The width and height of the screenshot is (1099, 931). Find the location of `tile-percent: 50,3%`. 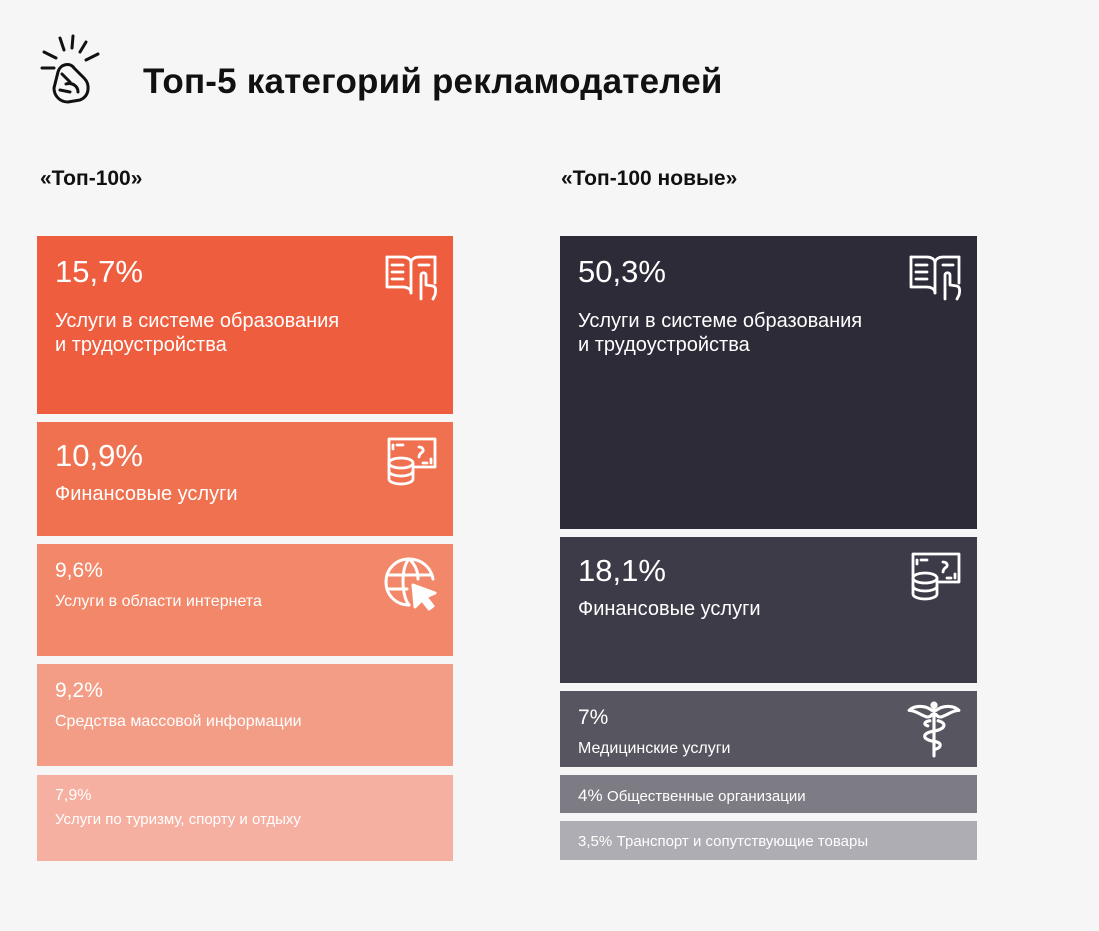

tile-percent: 50,3% is located at coordinates (622, 271).